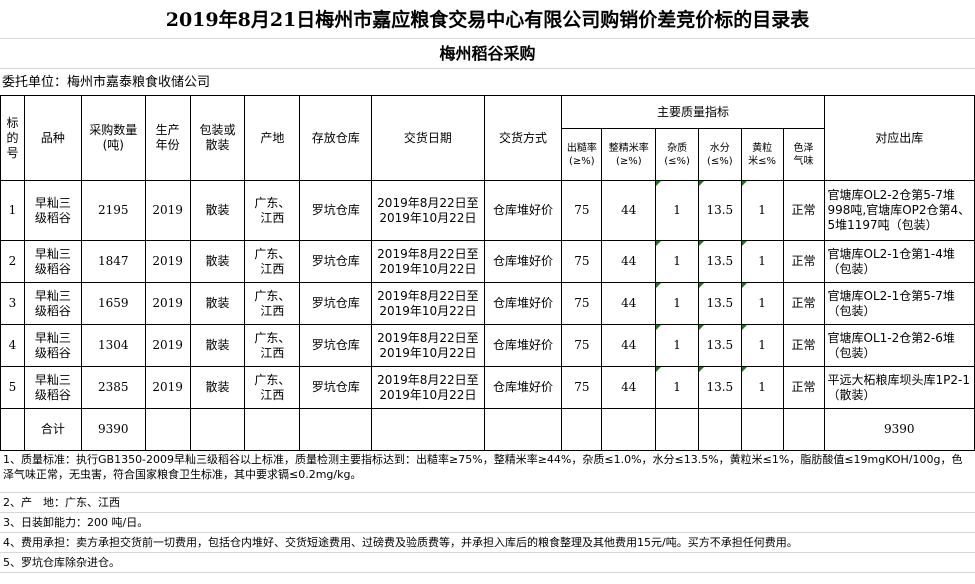 The height and width of the screenshot is (584, 975). I want to click on note-3: 3、日装卸能力：200 吨/日。, so click(487, 523).